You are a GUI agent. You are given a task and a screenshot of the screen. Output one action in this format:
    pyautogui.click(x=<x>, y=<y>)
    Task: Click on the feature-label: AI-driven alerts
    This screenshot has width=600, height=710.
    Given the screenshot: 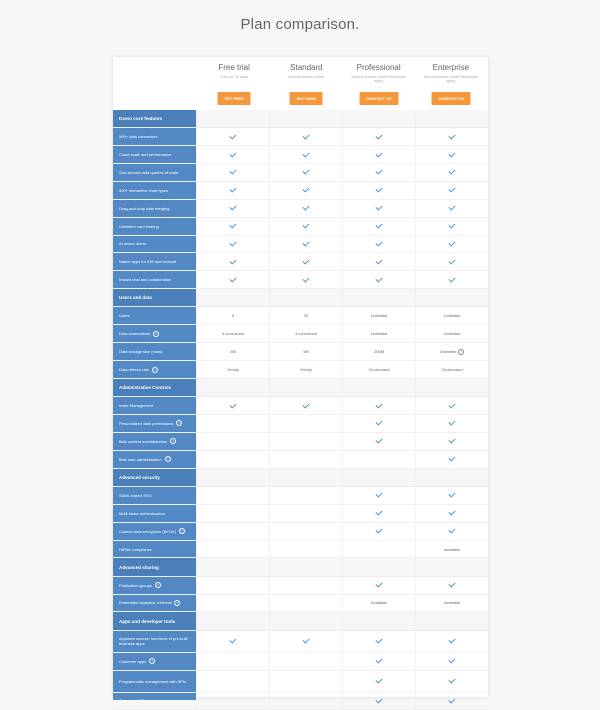 What is the action you would take?
    pyautogui.click(x=154, y=244)
    